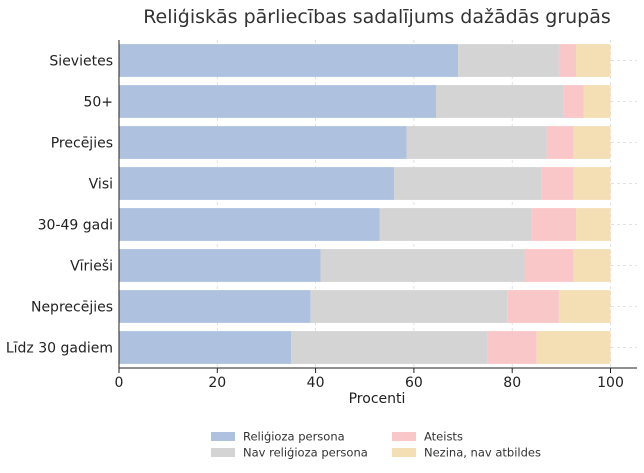 This screenshot has width=644, height=473. What do you see at coordinates (72, 308) in the screenshot?
I see `category-label: Neprecējies` at bounding box center [72, 308].